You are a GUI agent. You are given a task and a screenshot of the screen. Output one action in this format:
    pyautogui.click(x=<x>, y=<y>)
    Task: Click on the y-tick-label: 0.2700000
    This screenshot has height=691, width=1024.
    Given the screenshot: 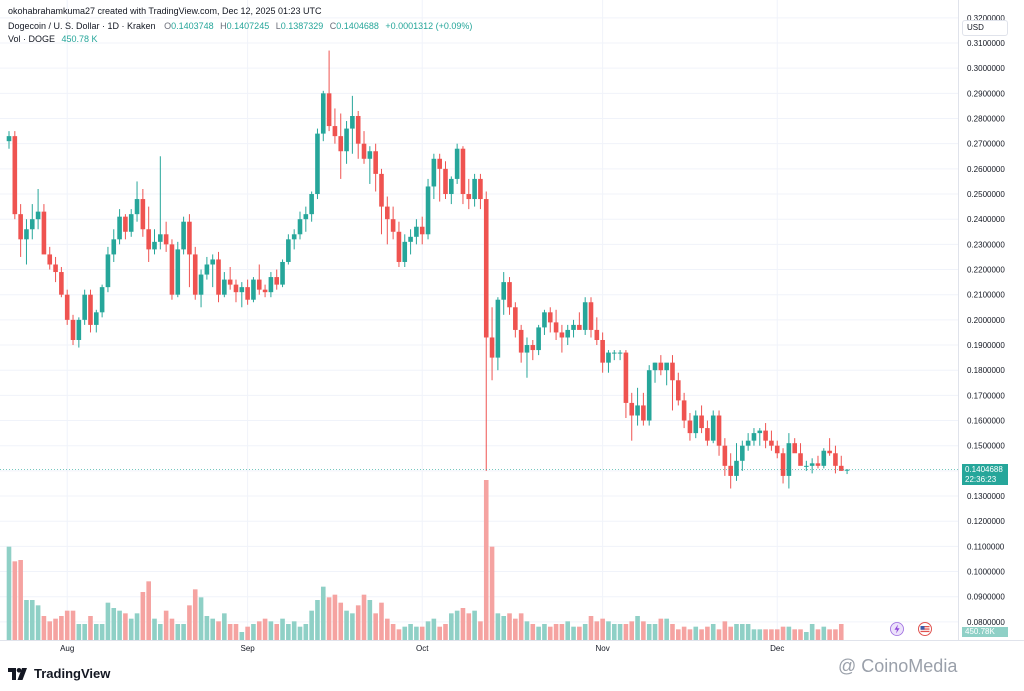 What is the action you would take?
    pyautogui.click(x=986, y=144)
    